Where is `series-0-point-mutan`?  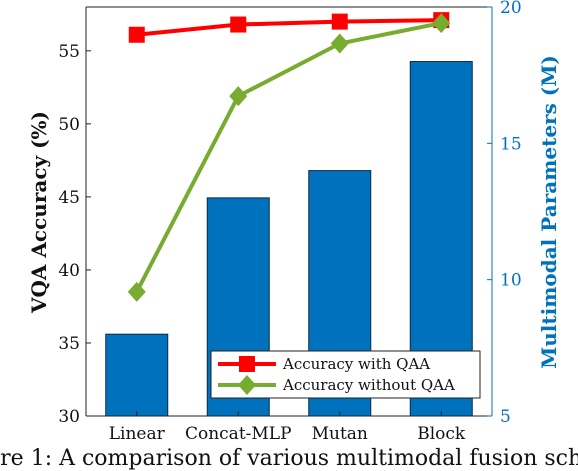 series-0-point-mutan is located at coordinates (339, 21).